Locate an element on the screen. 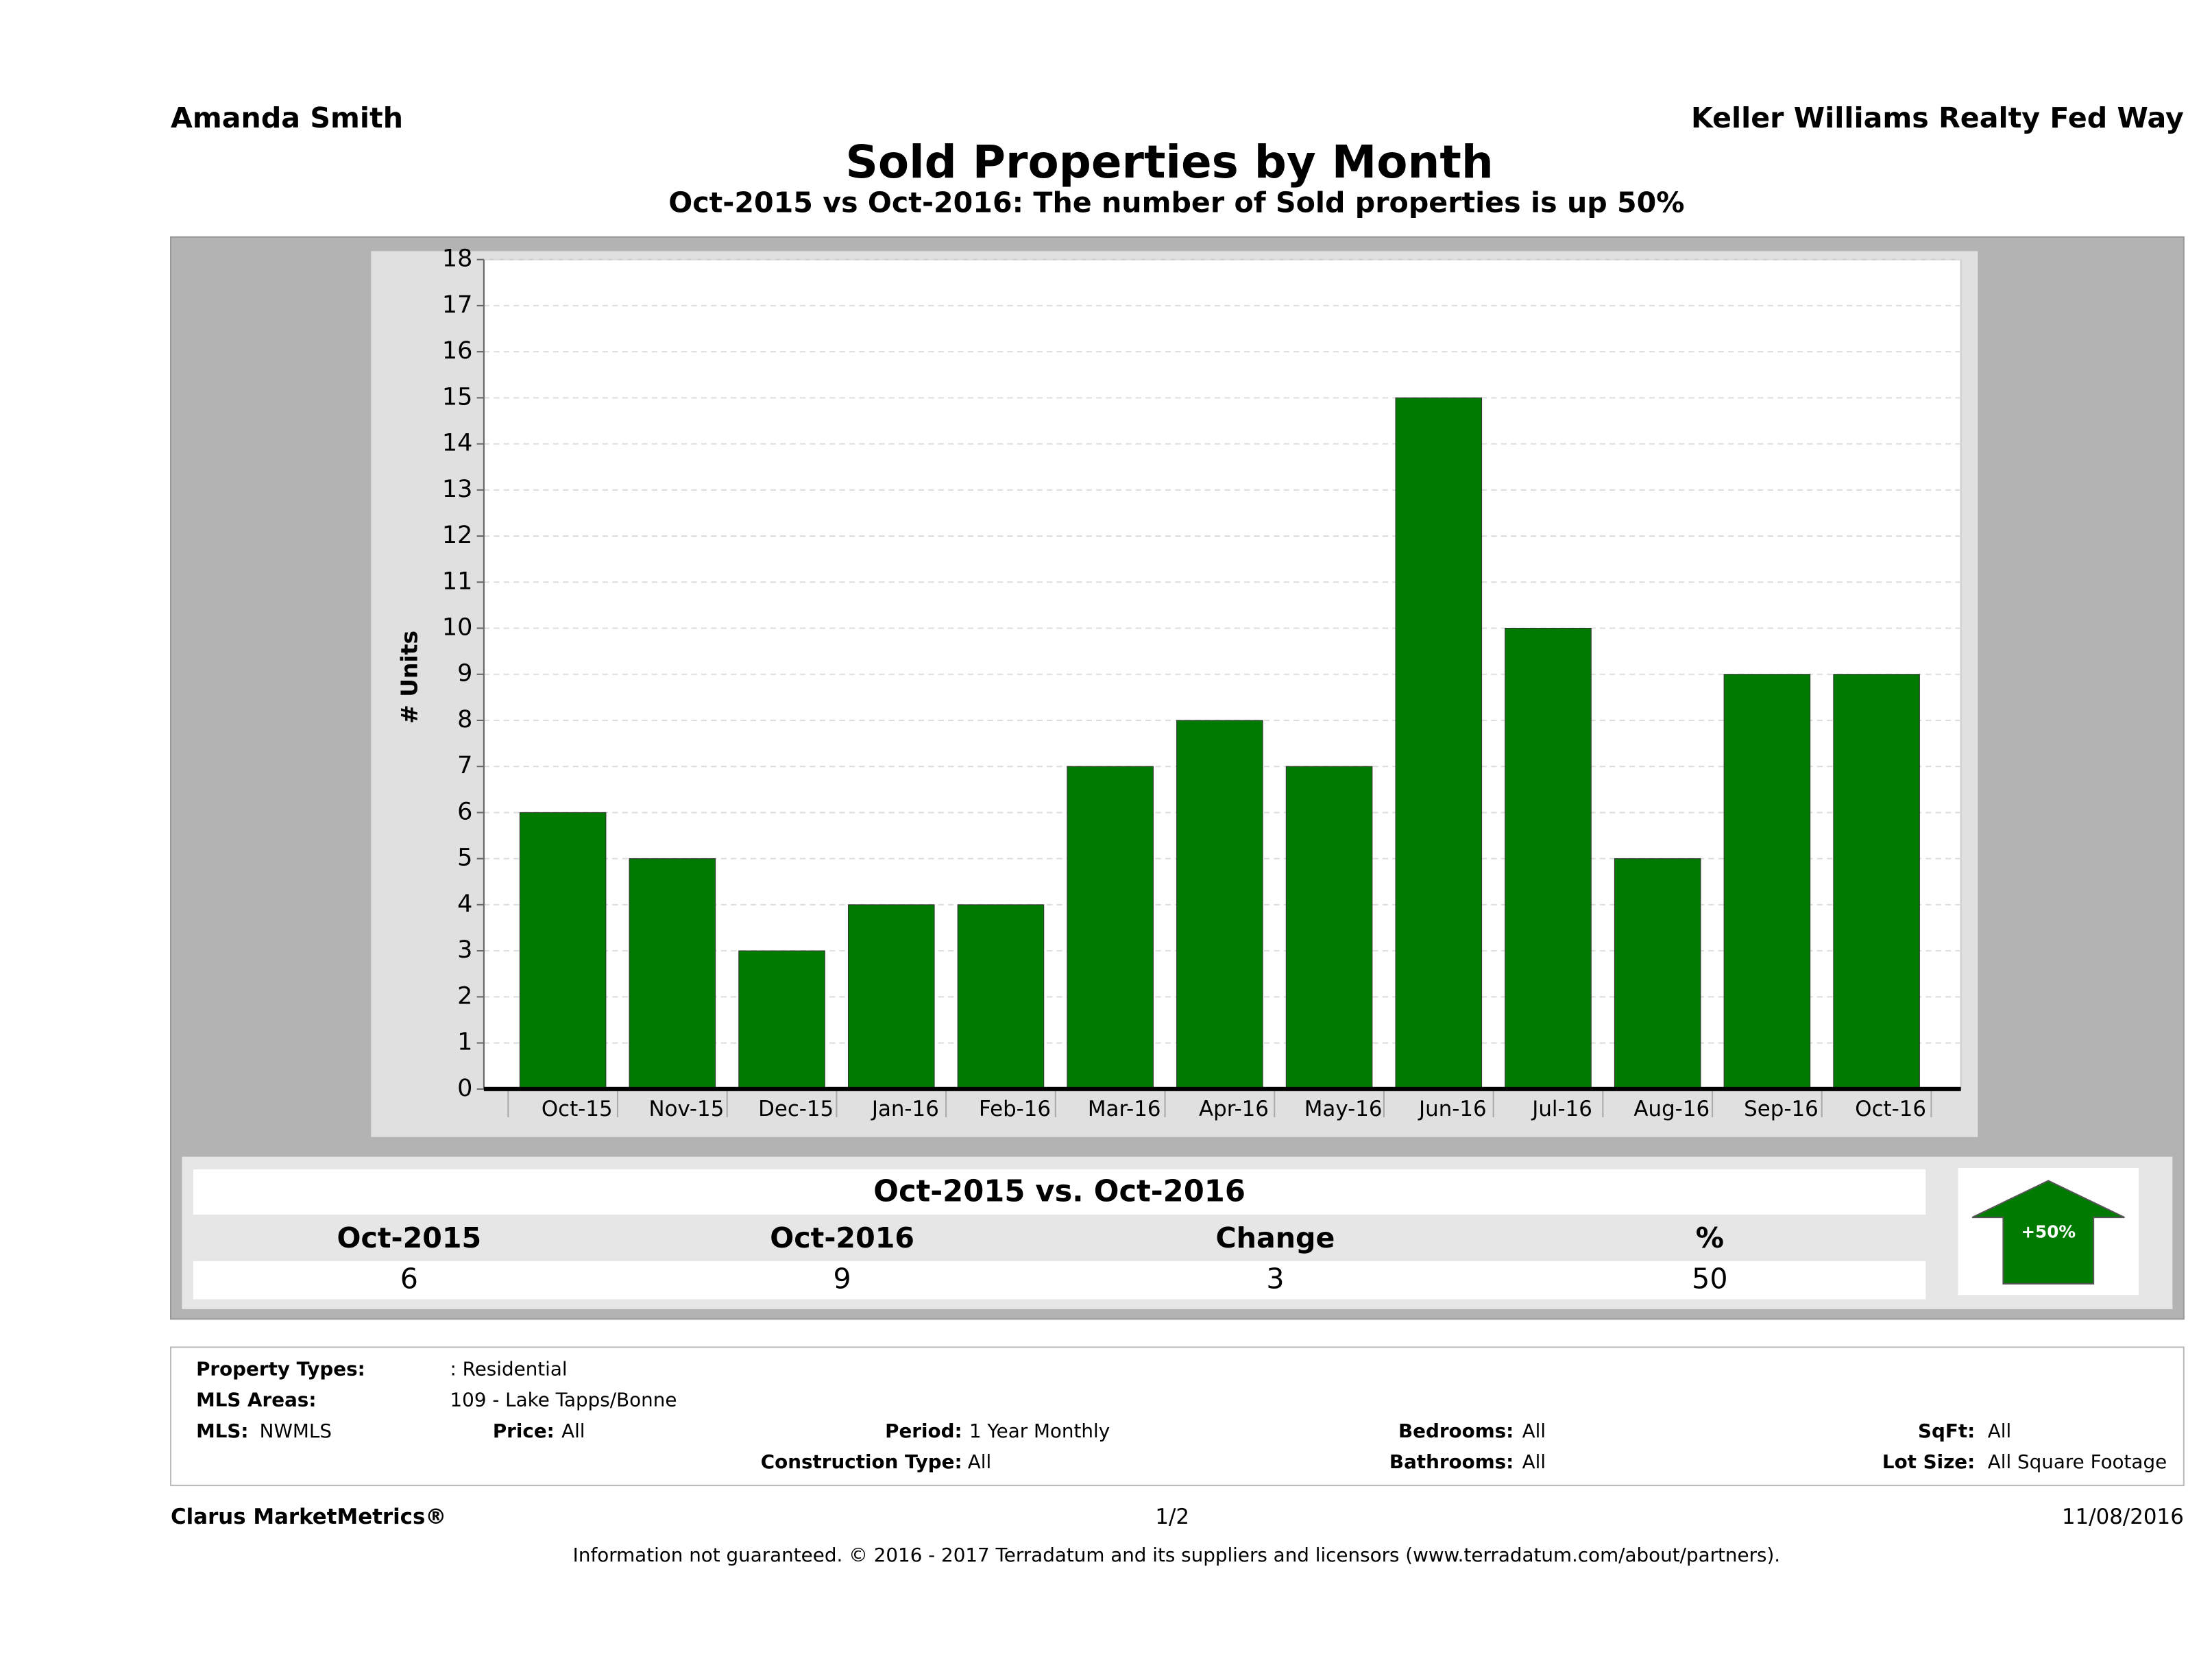  x-tick-label: Apr-16 is located at coordinates (1234, 1109).